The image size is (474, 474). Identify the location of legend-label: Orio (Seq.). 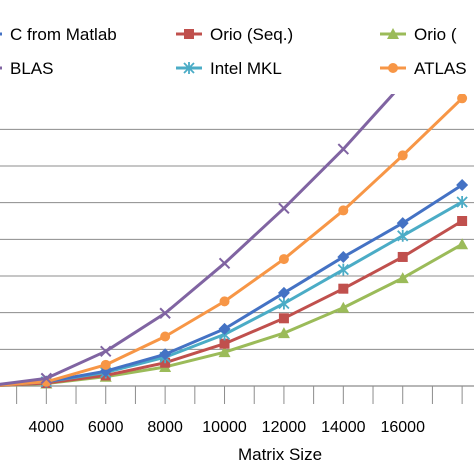
(251, 34).